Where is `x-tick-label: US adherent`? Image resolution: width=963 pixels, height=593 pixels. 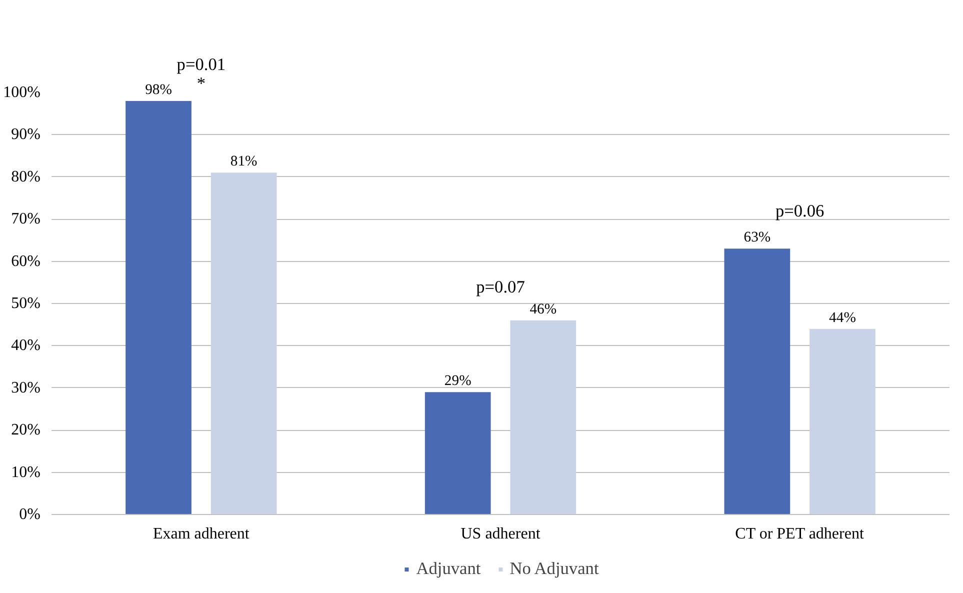 x-tick-label: US adherent is located at coordinates (500, 534).